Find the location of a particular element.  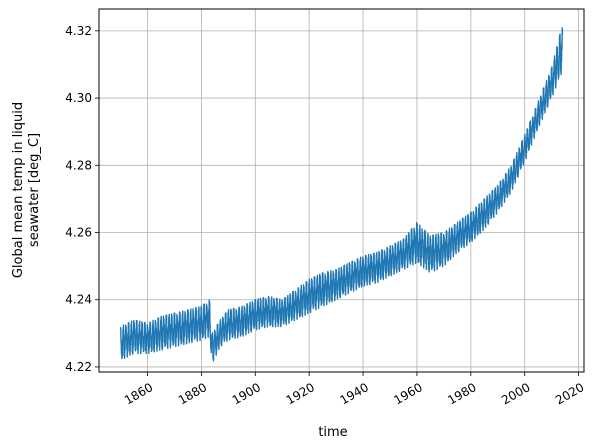

x-tick-label: 1920 is located at coordinates (300, 393).